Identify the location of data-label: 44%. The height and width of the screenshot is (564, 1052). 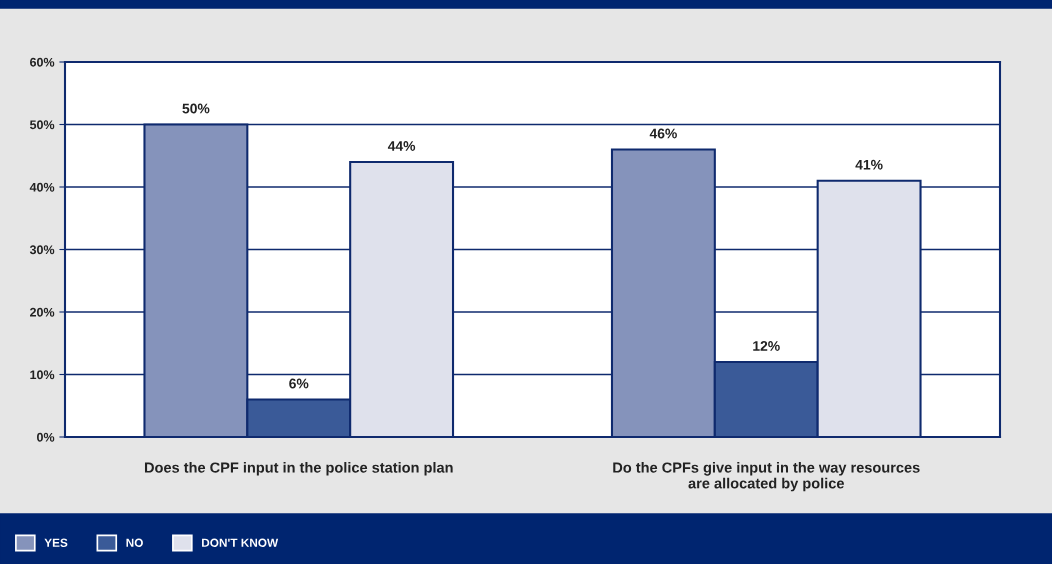
(401, 146).